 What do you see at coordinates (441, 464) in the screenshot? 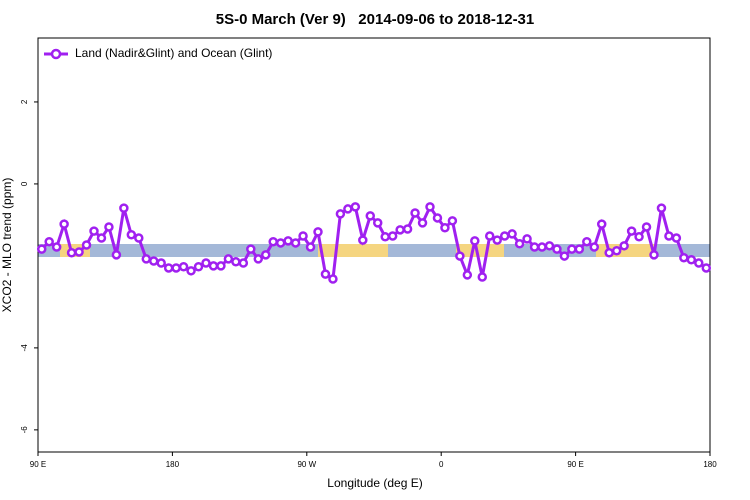
I see `x-tick-label: 0` at bounding box center [441, 464].